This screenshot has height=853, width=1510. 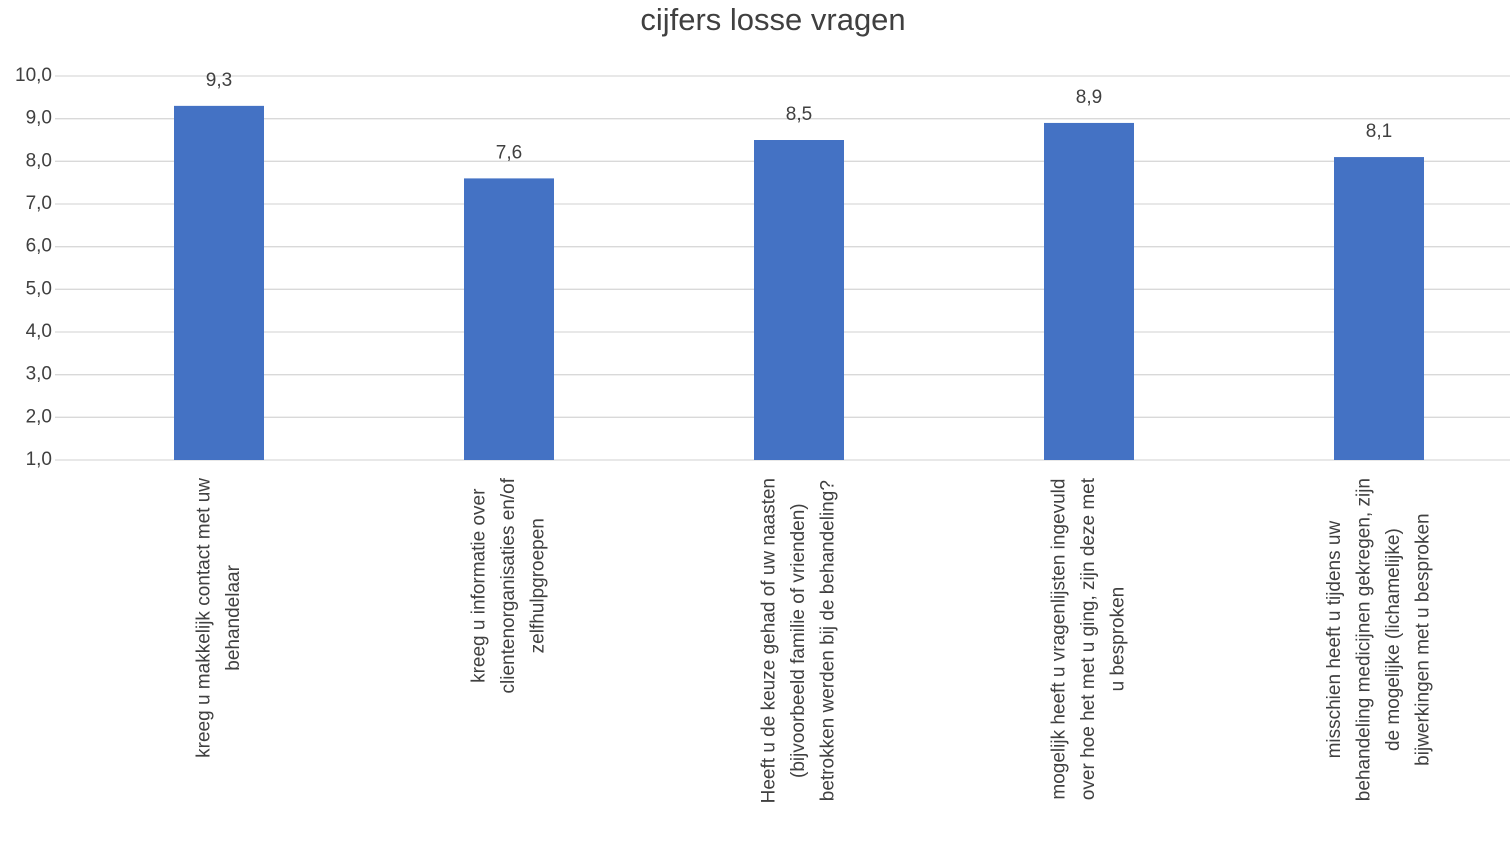 I want to click on y-tick-label: 7,0, so click(x=39, y=203).